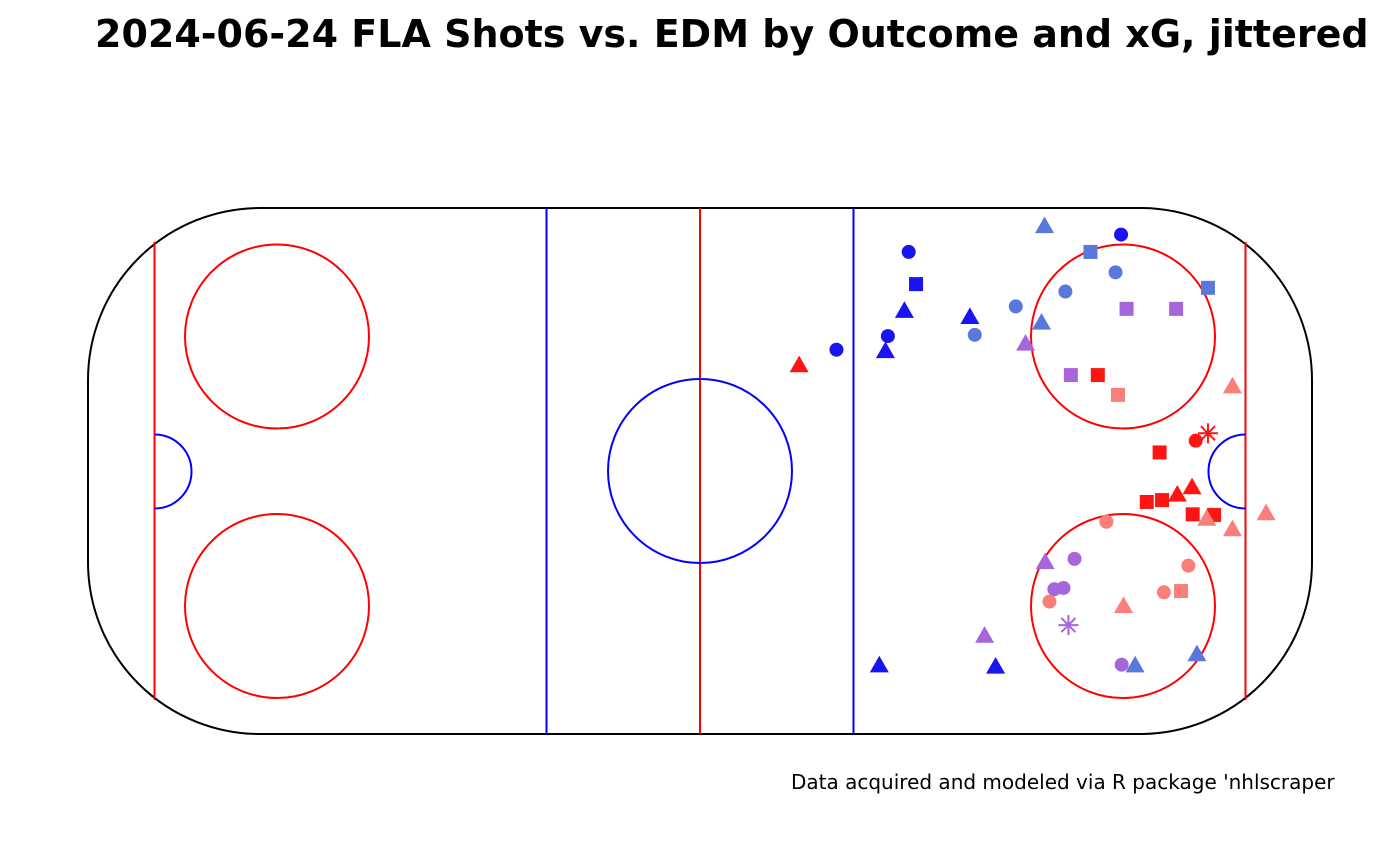  I want to click on faceoff-circle-bottom-right, so click(1123, 606).